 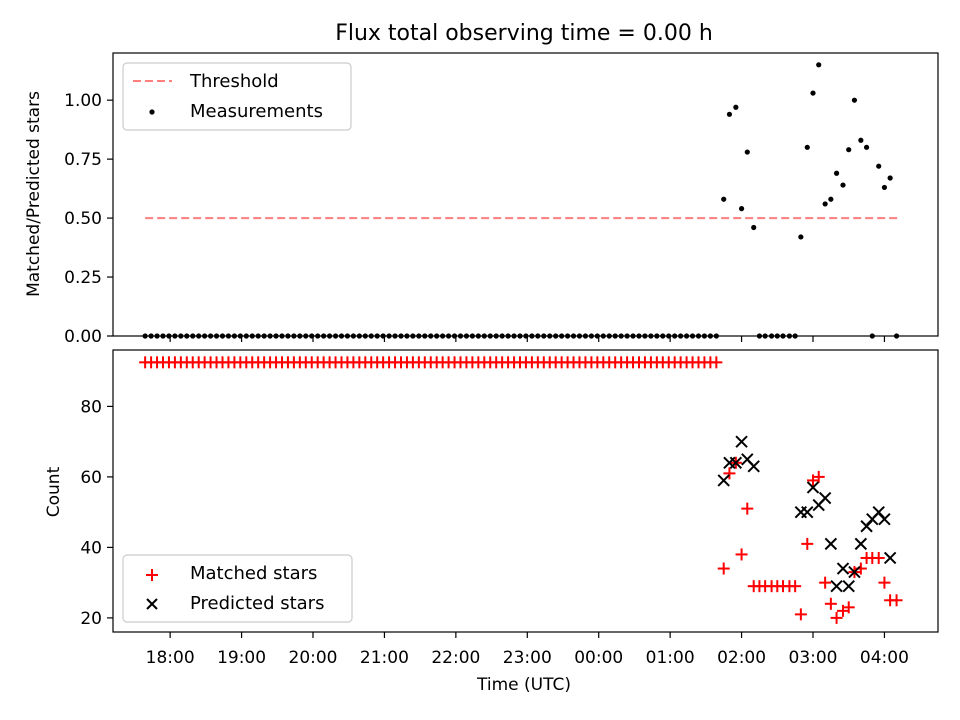 What do you see at coordinates (152, 575) in the screenshot?
I see `legend-matched-swatch` at bounding box center [152, 575].